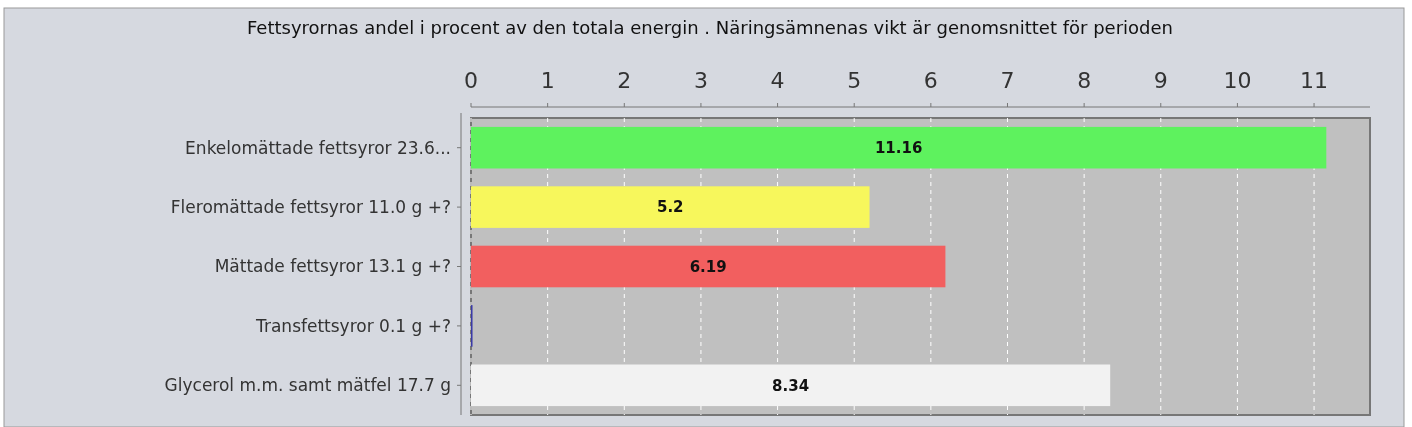  I want to click on x-tick-label: 5, so click(854, 80).